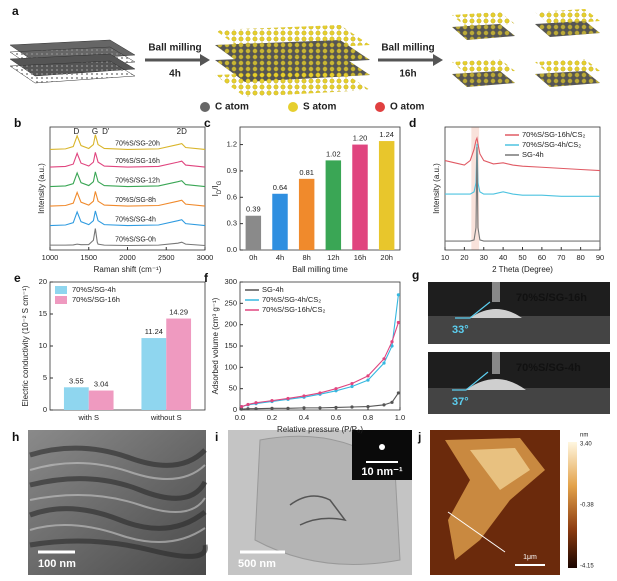 The image size is (617, 581). What do you see at coordinates (464, 257) in the screenshot?
I see `x-tick-label: 20` at bounding box center [464, 257].